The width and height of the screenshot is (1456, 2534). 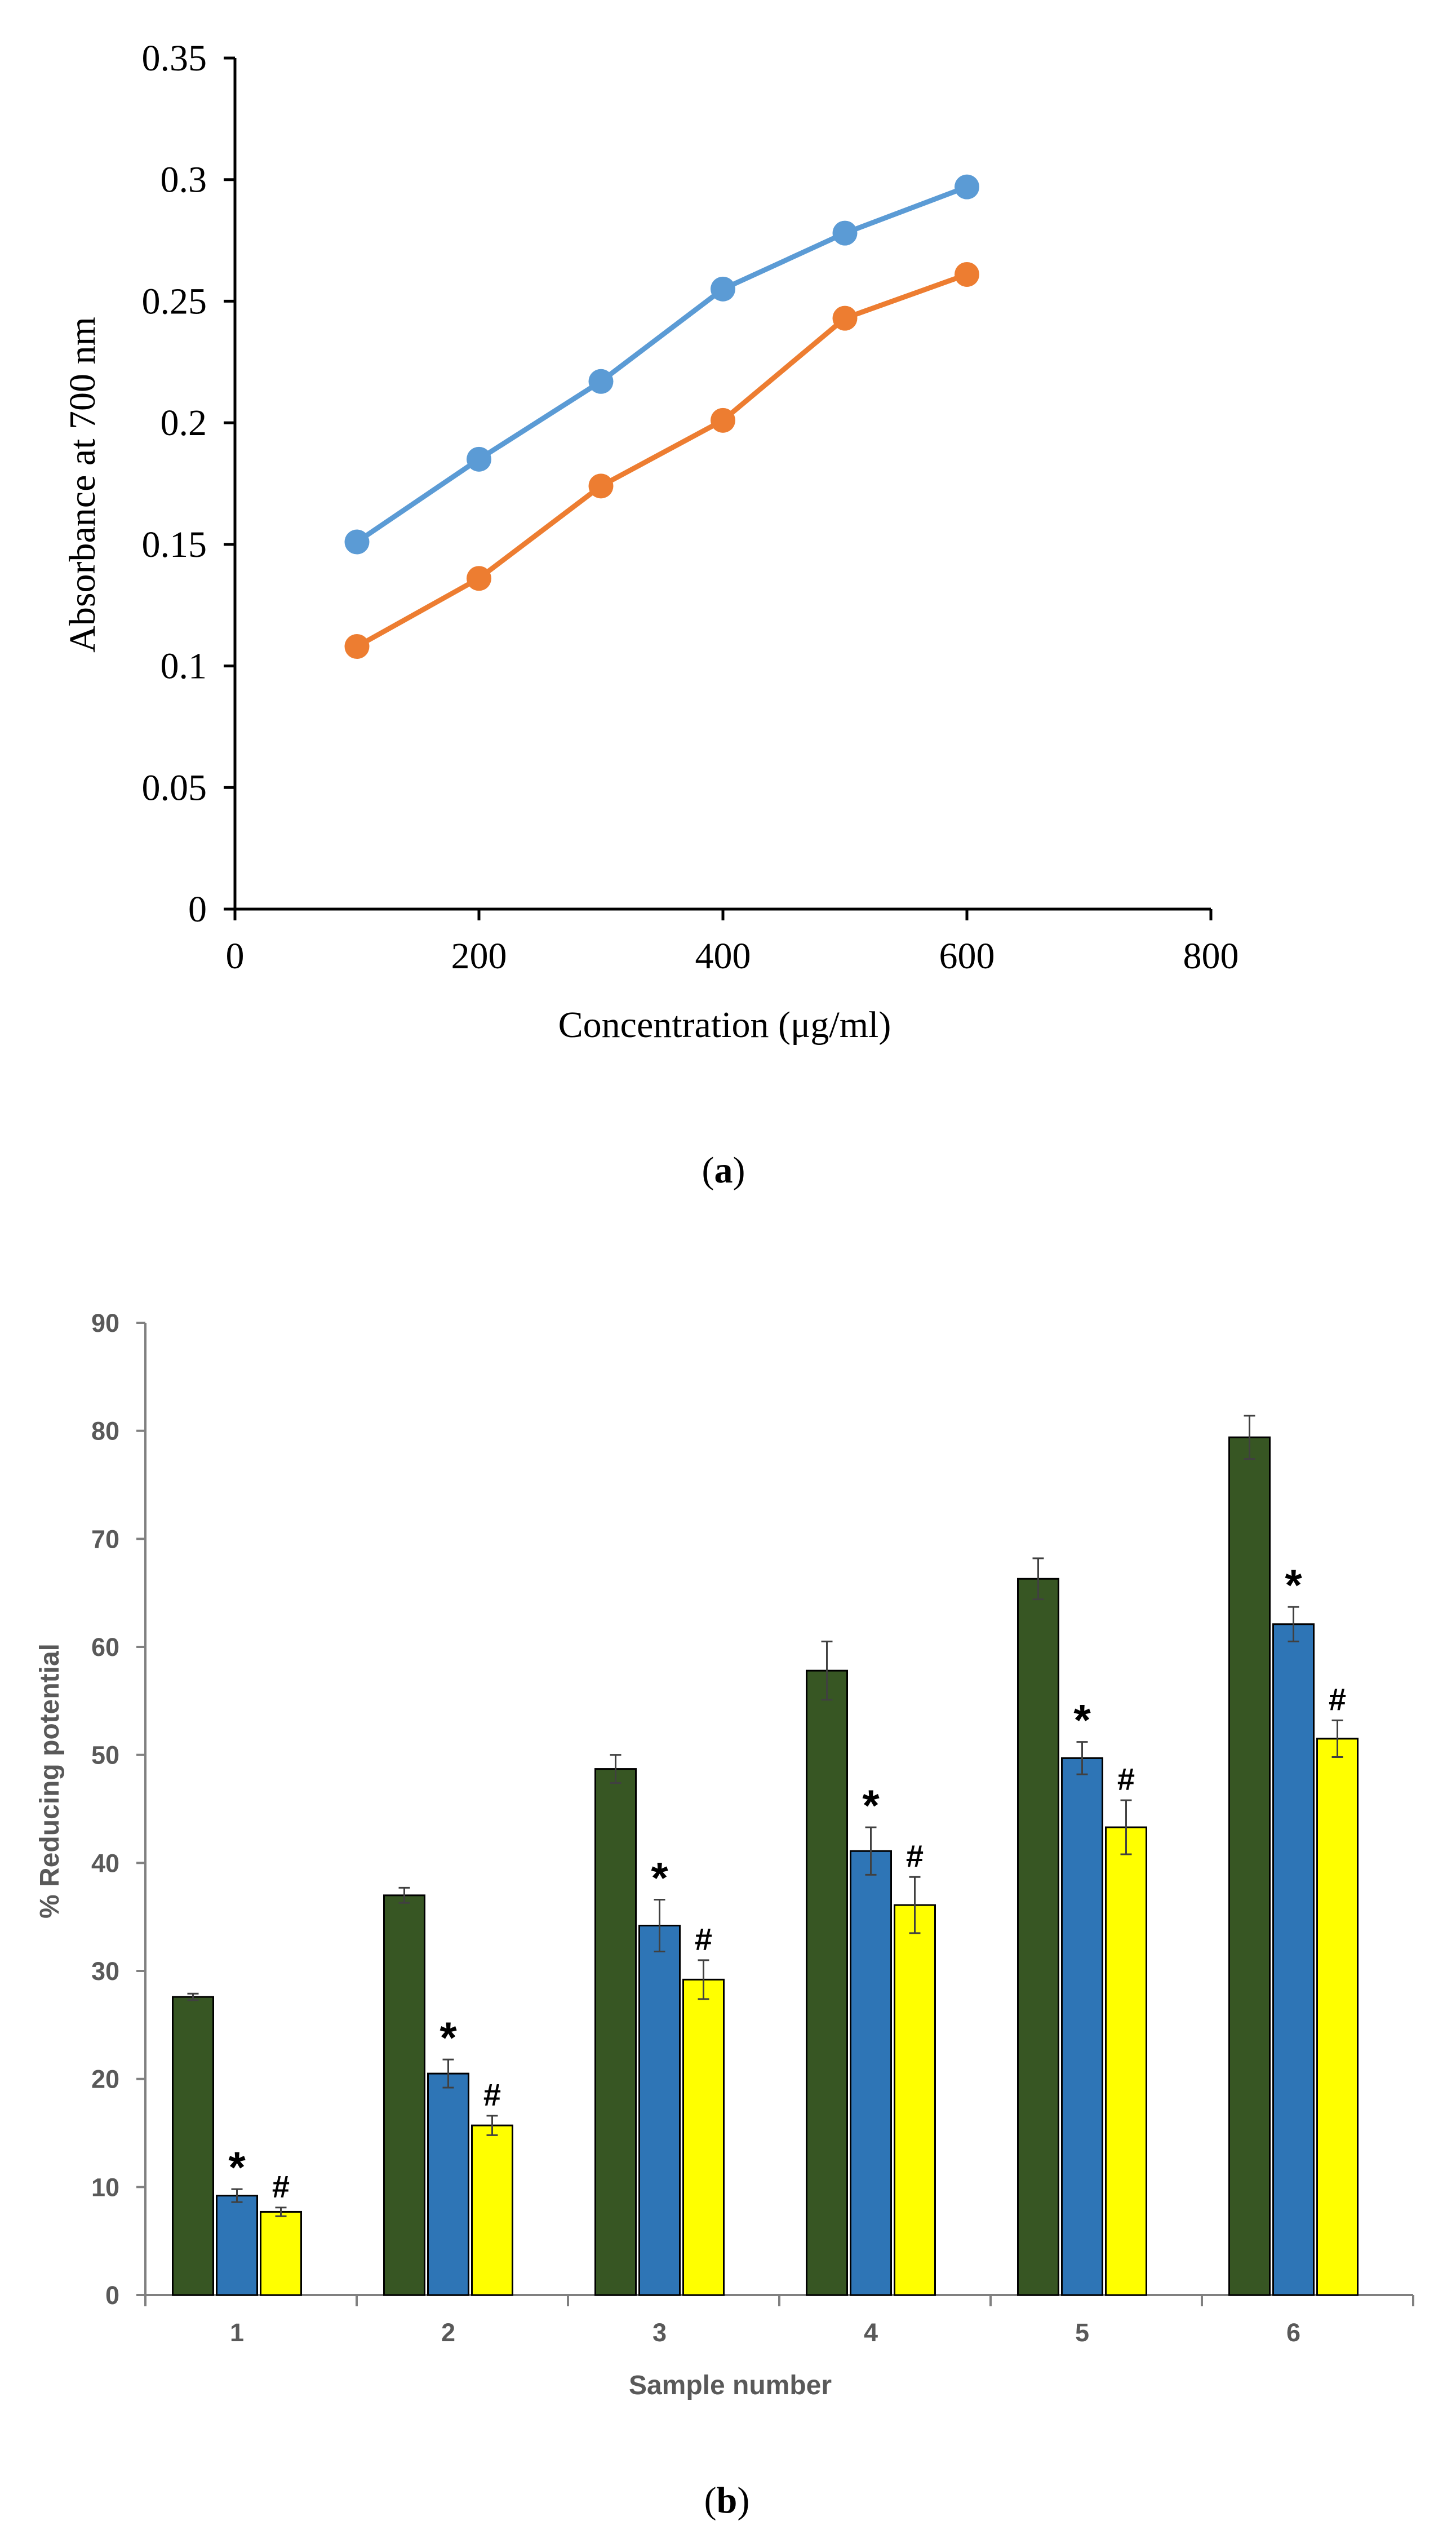 I want to click on panel-b-label: (b), so click(x=727, y=2500).